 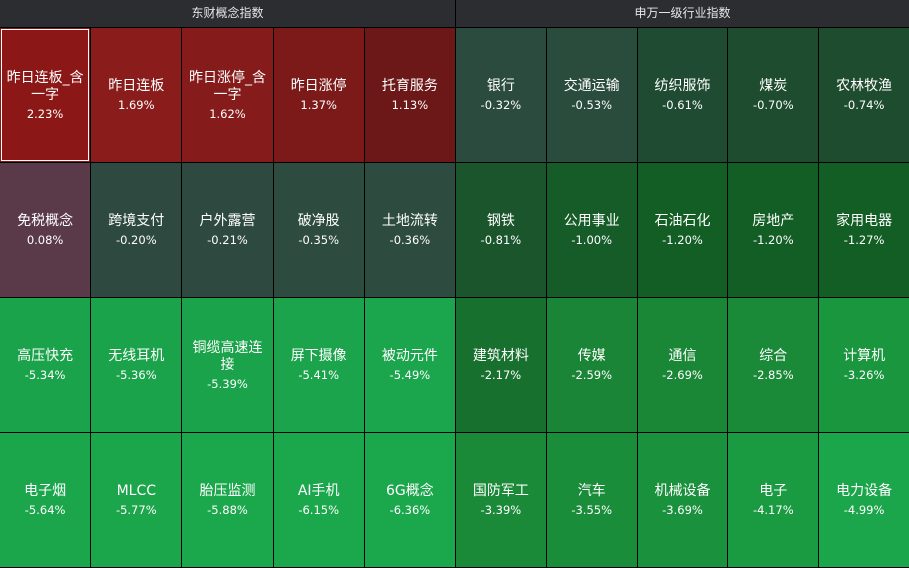 I want to click on tile-name: 昨日连板_含一字, so click(x=45, y=86).